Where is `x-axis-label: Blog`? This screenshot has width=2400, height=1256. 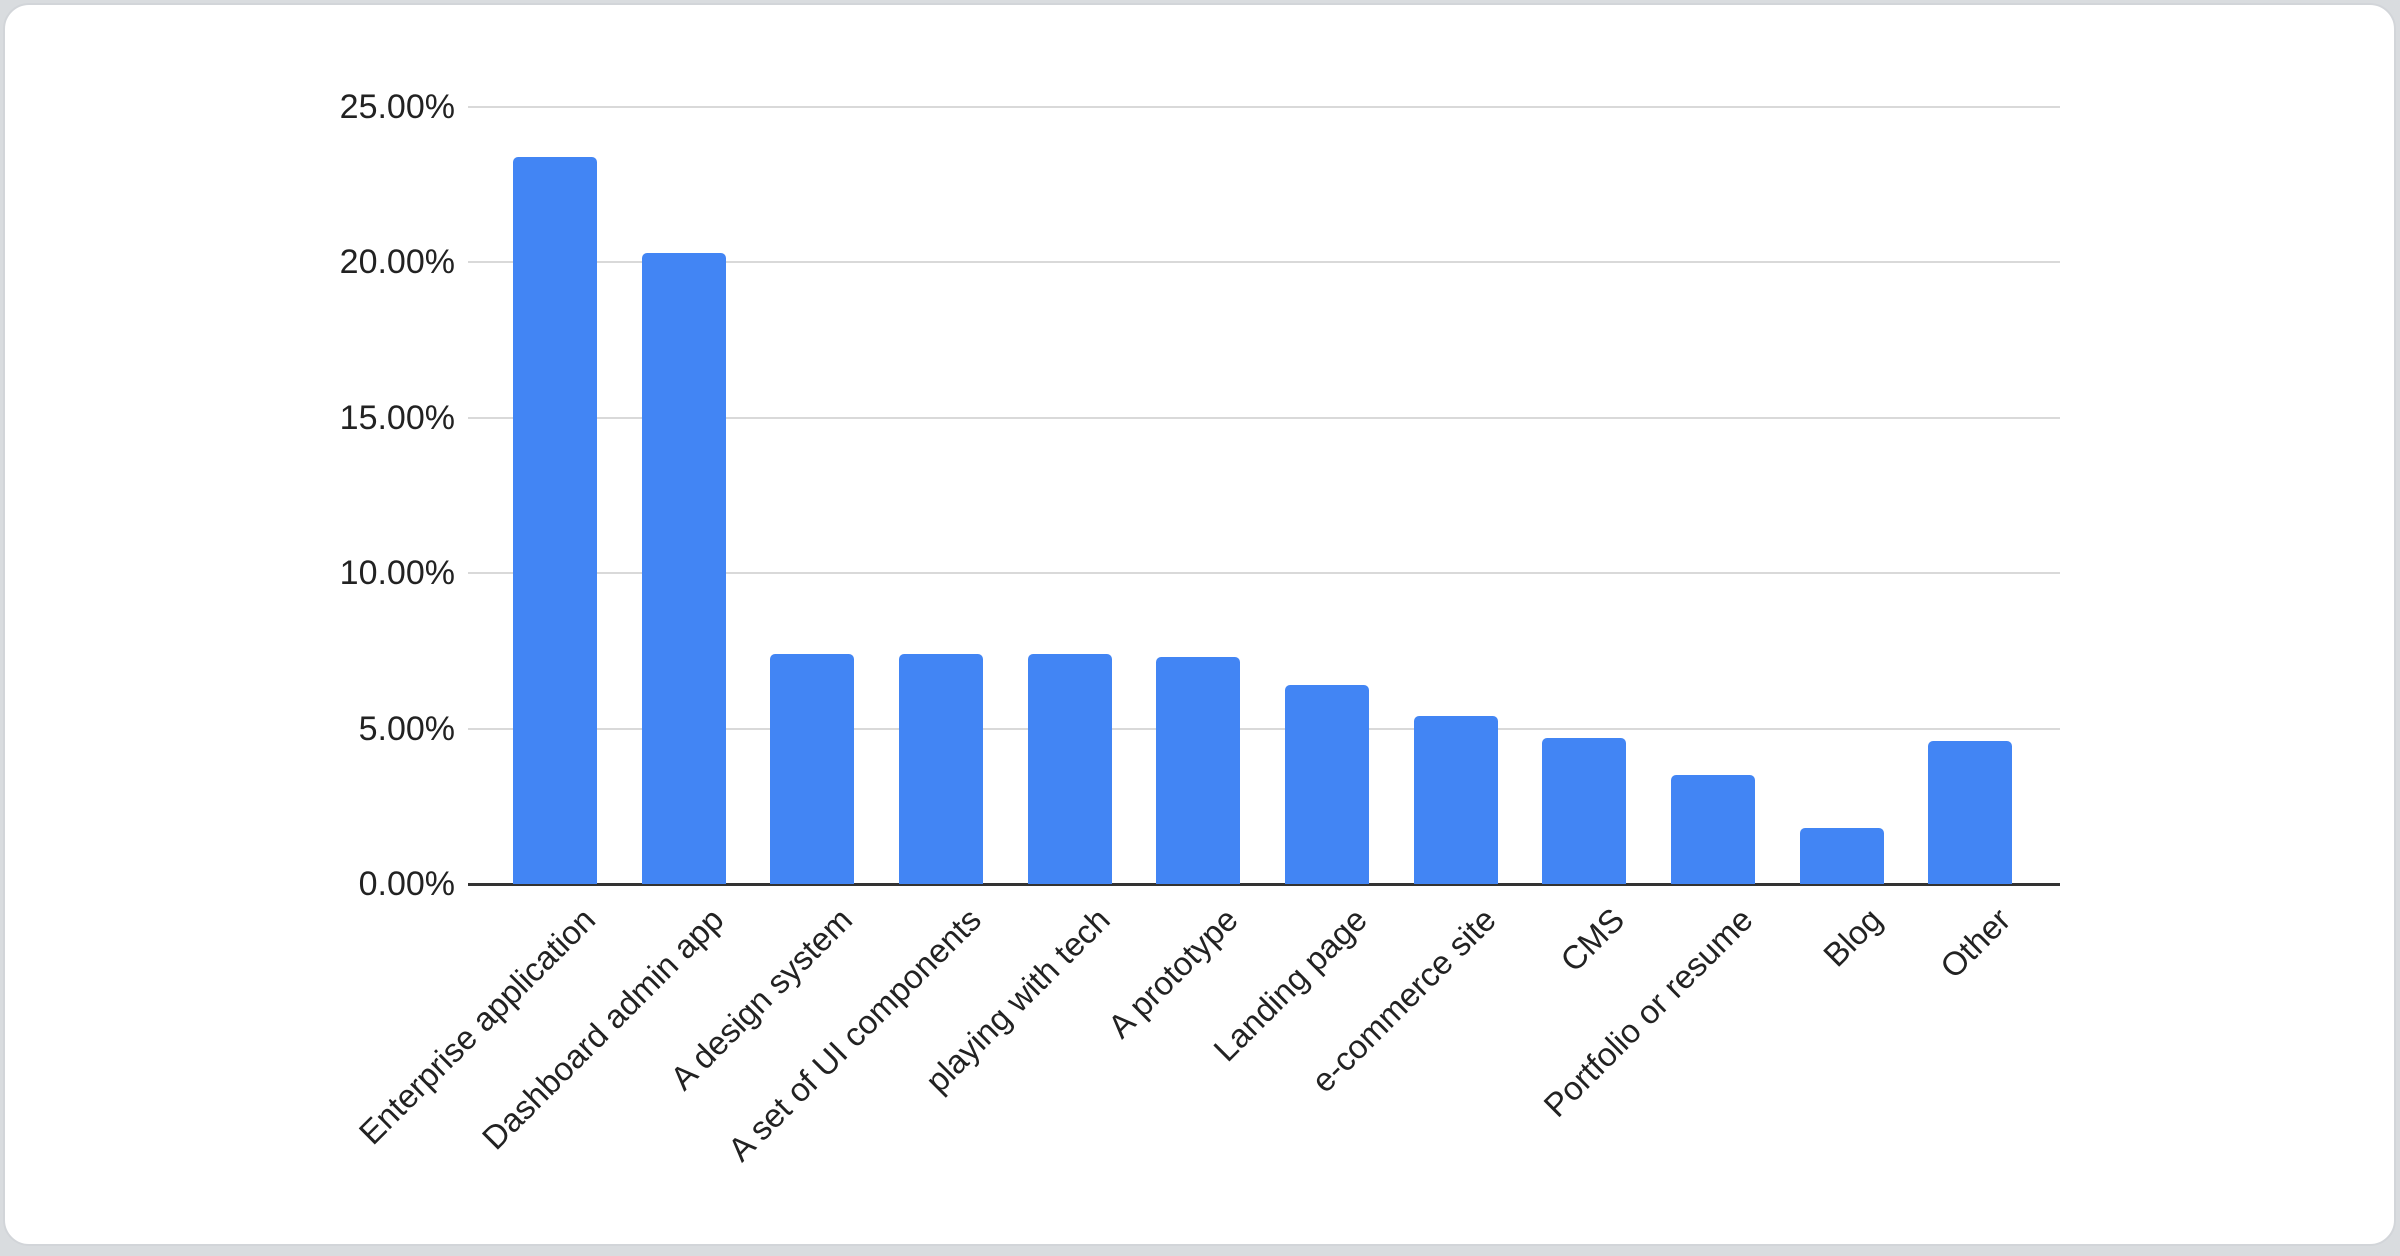
x-axis-label: Blog is located at coordinates (1852, 937).